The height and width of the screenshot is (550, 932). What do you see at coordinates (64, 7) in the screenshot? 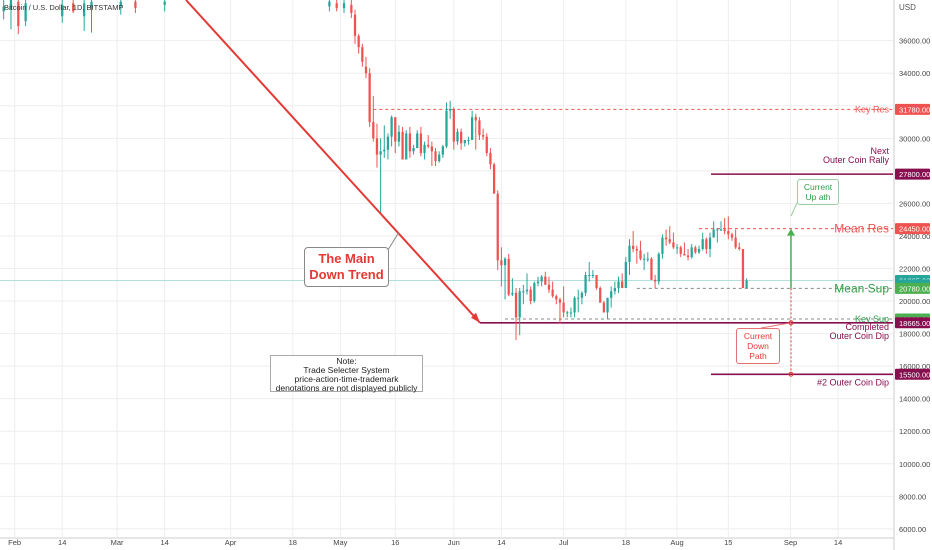
I see `symbol-title: Bitcoin / U.S. Dollar, 1D, BITSTAMP` at bounding box center [64, 7].